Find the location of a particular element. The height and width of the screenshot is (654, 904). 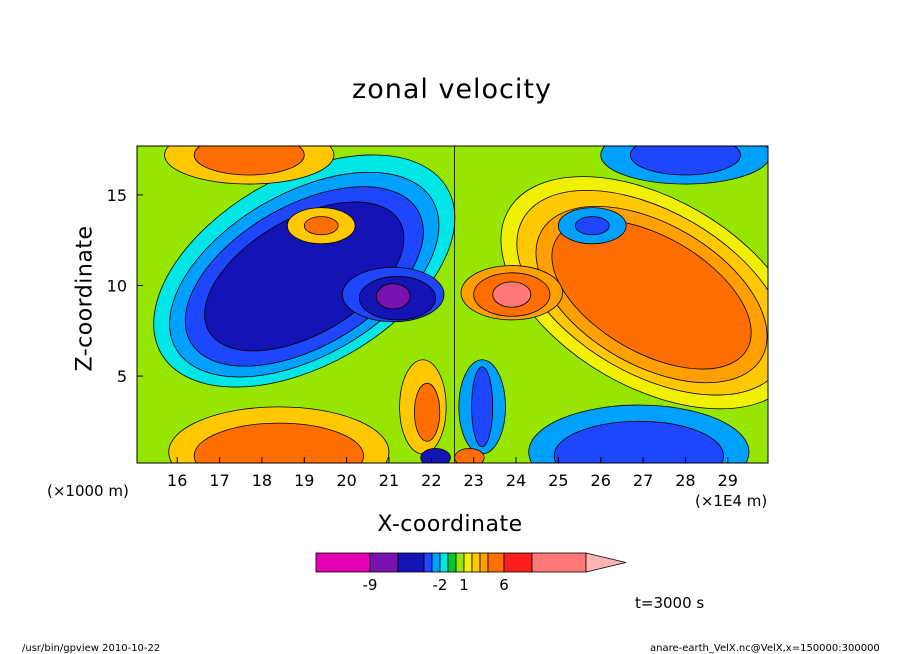

x-tick-label: 24 is located at coordinates (516, 480).